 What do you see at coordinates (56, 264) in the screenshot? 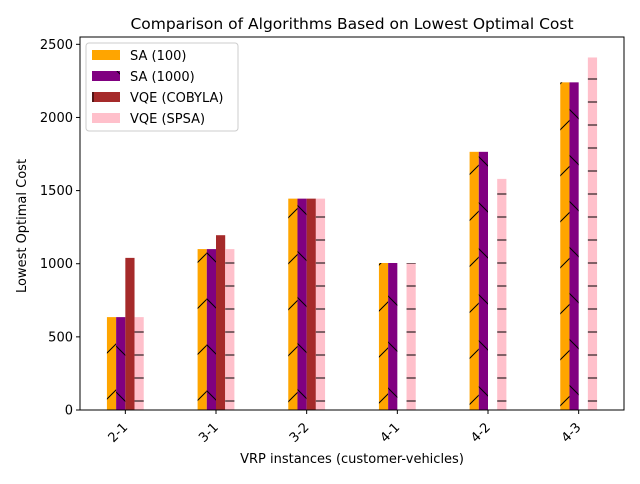
I see `y-tick-label: 1000` at bounding box center [56, 264].